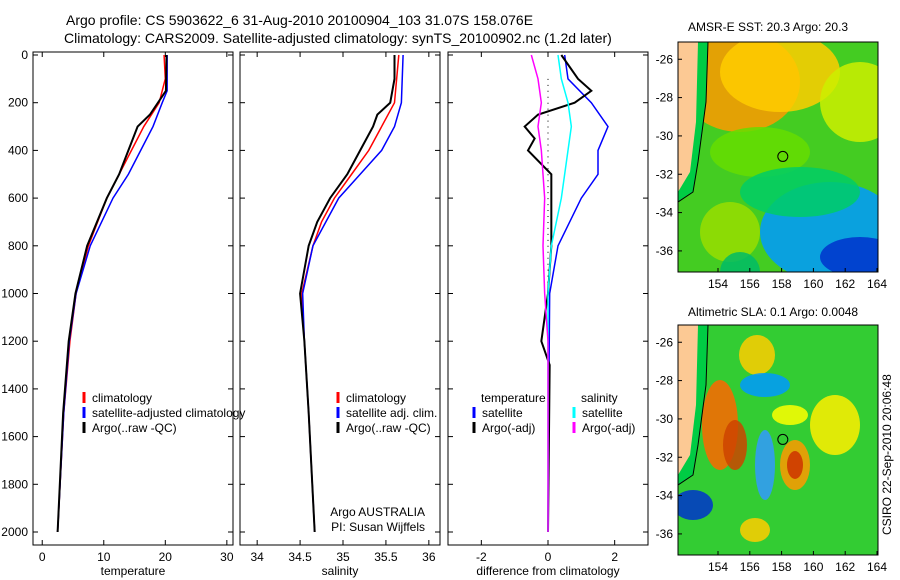  What do you see at coordinates (539, 293) in the screenshot?
I see `series-line-sal_argo` at bounding box center [539, 293].